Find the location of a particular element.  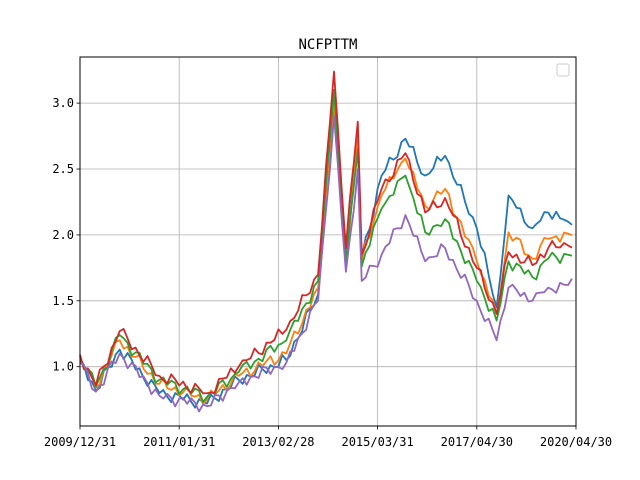

x-tick-label: 2009/12/31 is located at coordinates (80, 442).